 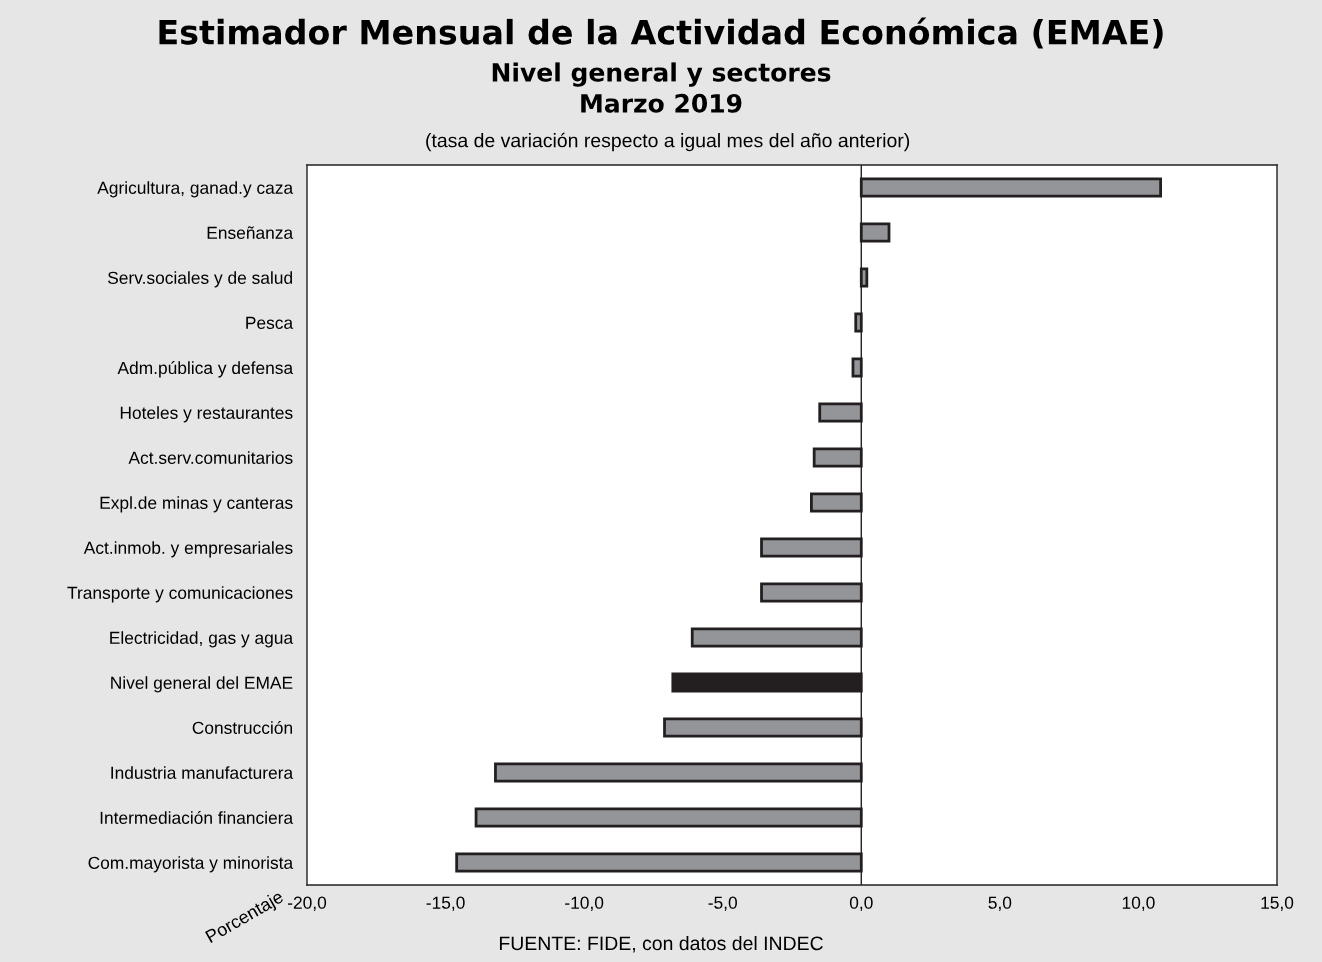 I want to click on y-tick-label: Serv.sociales y de salud, so click(x=199, y=279).